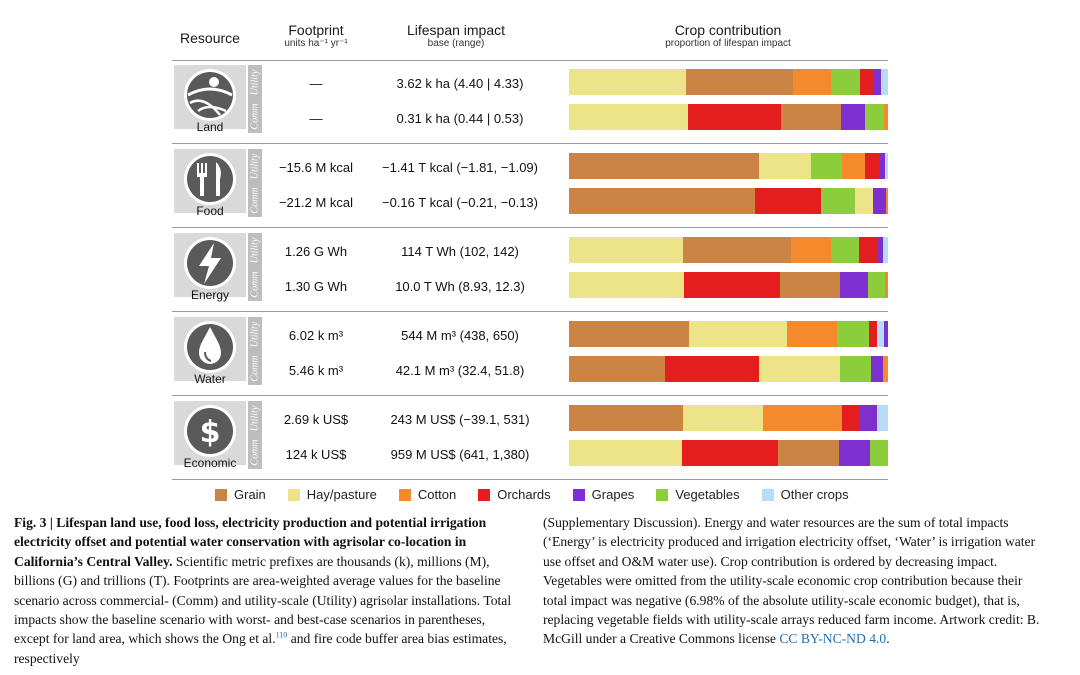 This screenshot has height=675, width=1080. Describe the element at coordinates (460, 167) in the screenshot. I see `lifespan-value: −1.41 T kcal (−1.81, −1.09)` at that location.